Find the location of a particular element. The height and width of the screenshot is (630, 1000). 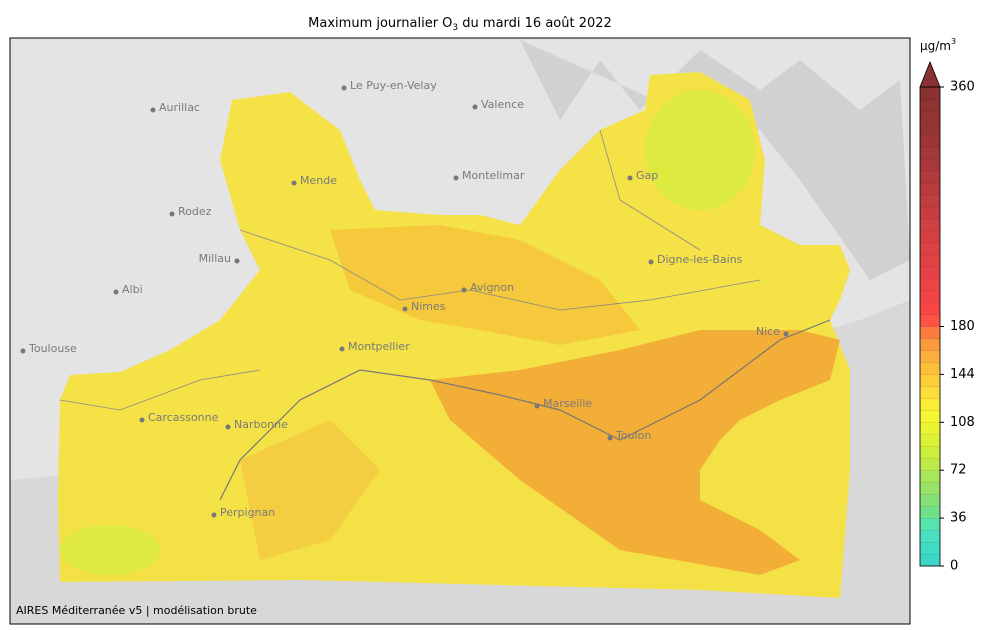

colorbar-unit: µg/m3 is located at coordinates (938, 45).